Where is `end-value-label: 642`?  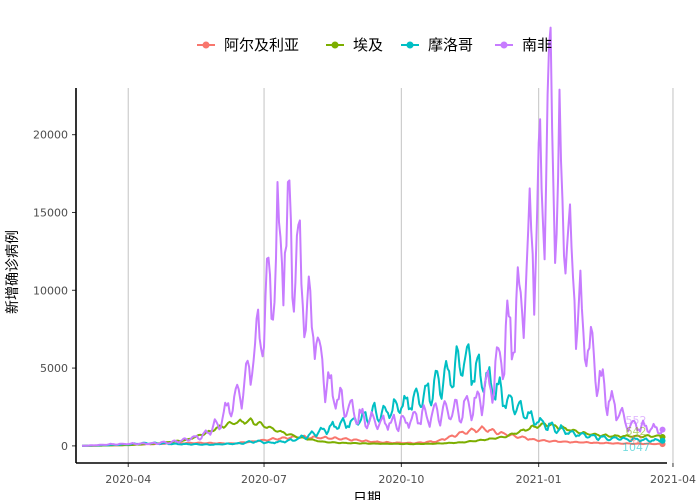 end-value-label: 642 is located at coordinates (636, 431).